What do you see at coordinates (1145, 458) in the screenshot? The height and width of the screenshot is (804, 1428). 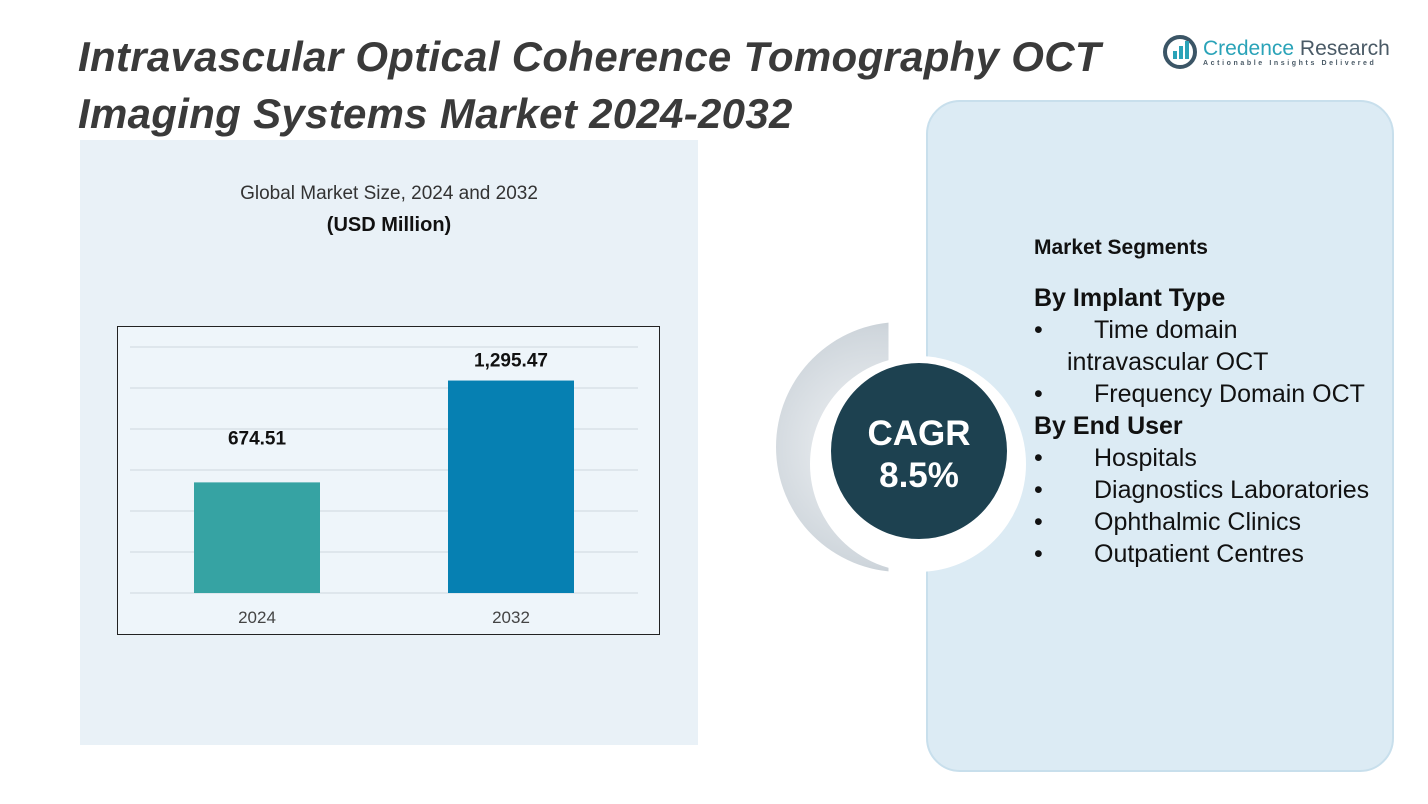 I see `segment-item-label: Hospitals` at bounding box center [1145, 458].